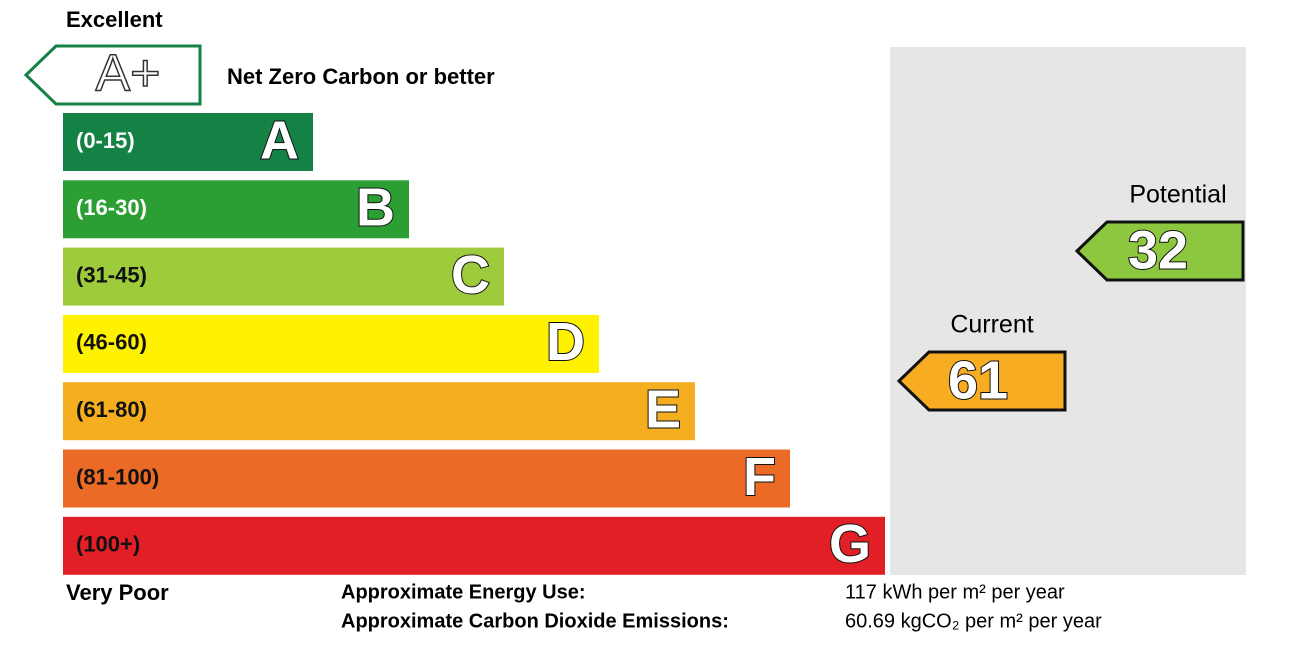 This screenshot has width=1296, height=647. I want to click on band-range: (100+), so click(108, 544).